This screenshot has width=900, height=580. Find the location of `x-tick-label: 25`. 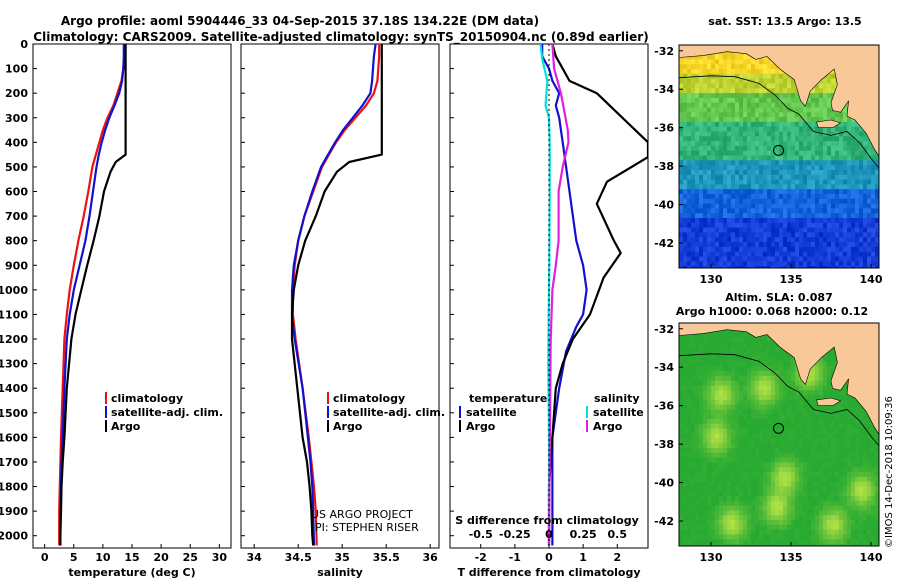

x-tick-label: 25 is located at coordinates (190, 557).